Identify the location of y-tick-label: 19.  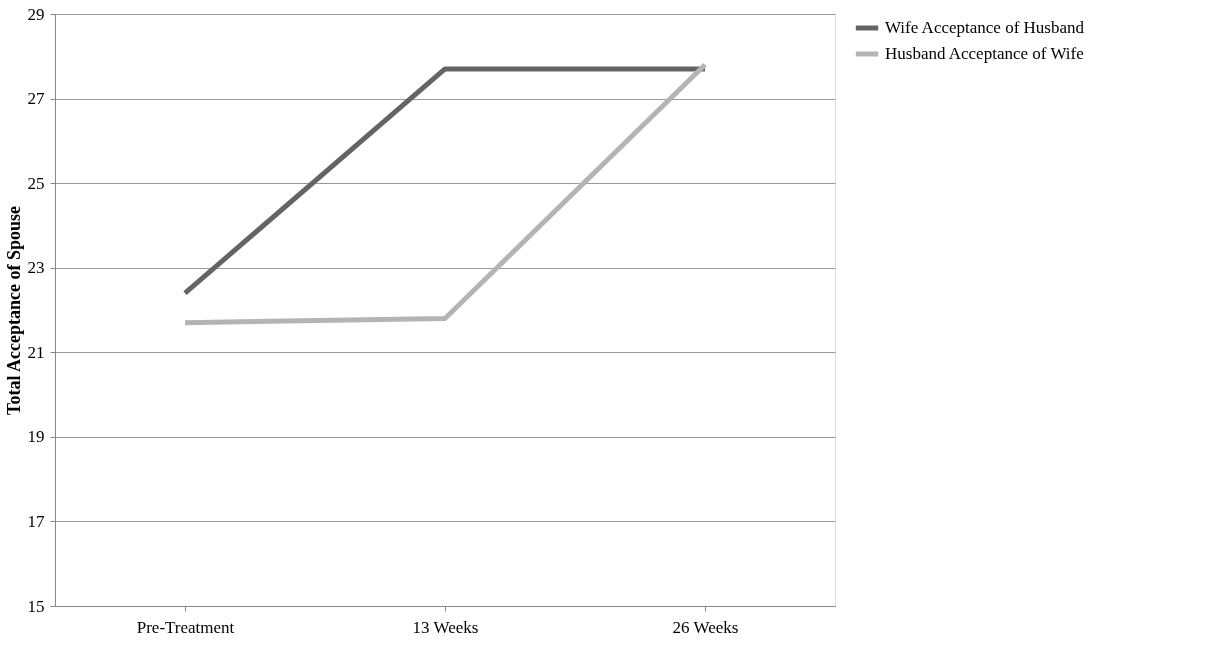
(36, 437).